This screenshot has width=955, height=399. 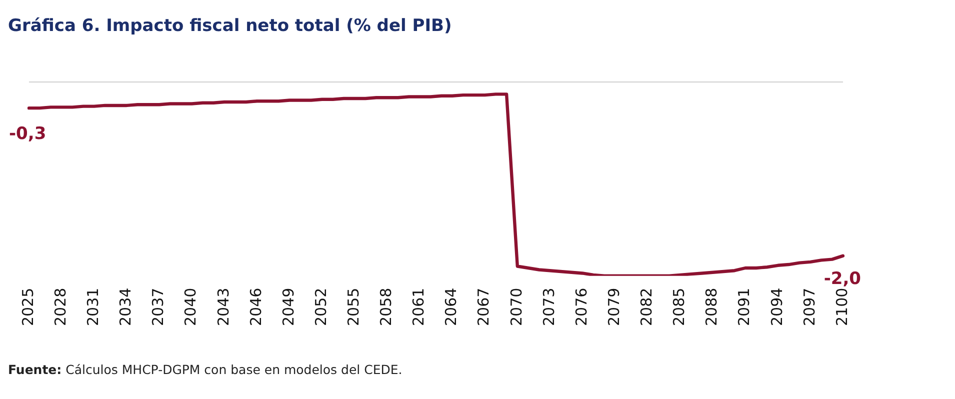 I want to click on x-tick-label: 2076, so click(x=581, y=307).